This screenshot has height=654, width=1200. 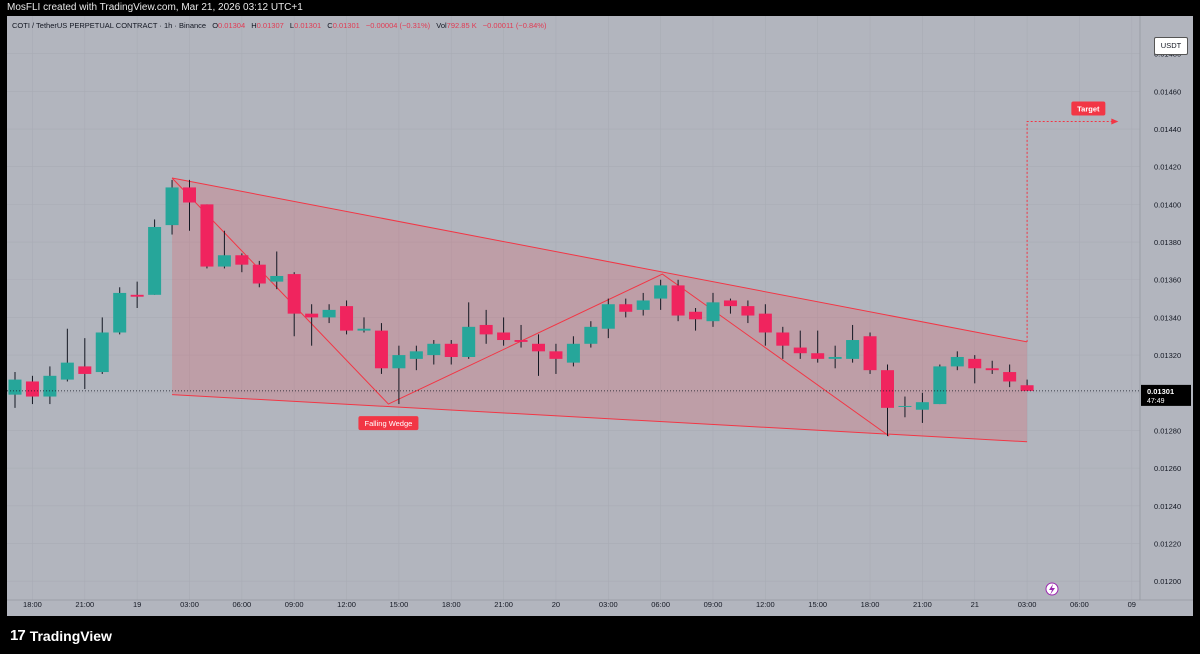 What do you see at coordinates (1167, 355) in the screenshot?
I see `y-tick-label: 0.01320` at bounding box center [1167, 355].